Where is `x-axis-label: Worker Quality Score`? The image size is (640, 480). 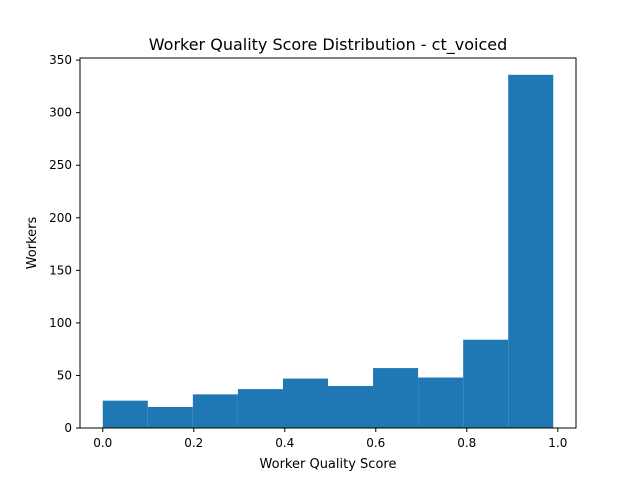
x-axis-label: Worker Quality Score is located at coordinates (328, 464).